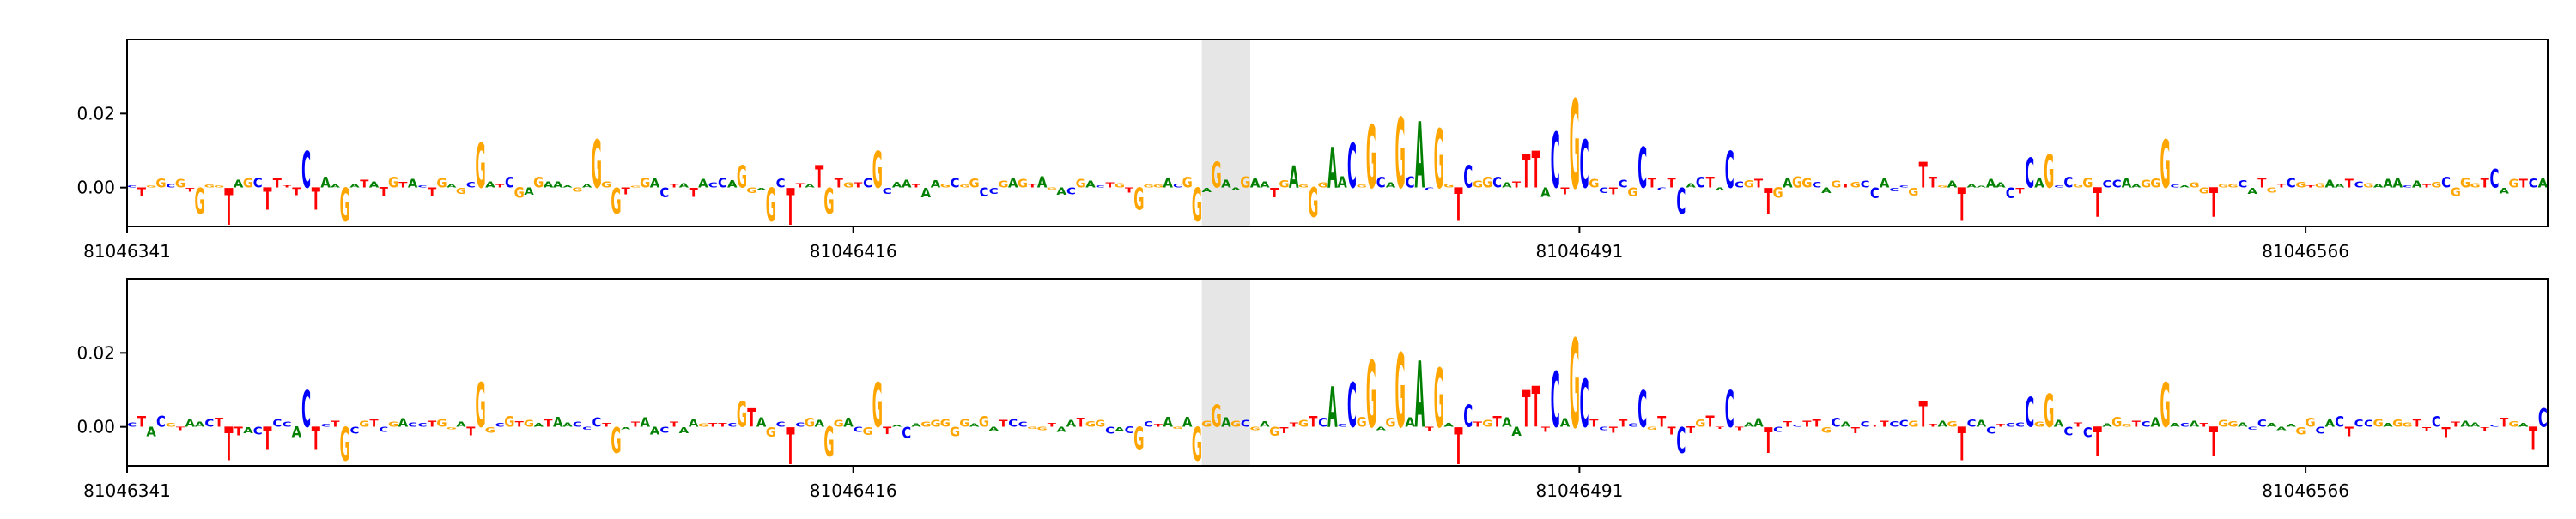 This screenshot has width=2576, height=519. What do you see at coordinates (2305, 251) in the screenshot?
I see `x-tick-label: 81046566` at bounding box center [2305, 251].